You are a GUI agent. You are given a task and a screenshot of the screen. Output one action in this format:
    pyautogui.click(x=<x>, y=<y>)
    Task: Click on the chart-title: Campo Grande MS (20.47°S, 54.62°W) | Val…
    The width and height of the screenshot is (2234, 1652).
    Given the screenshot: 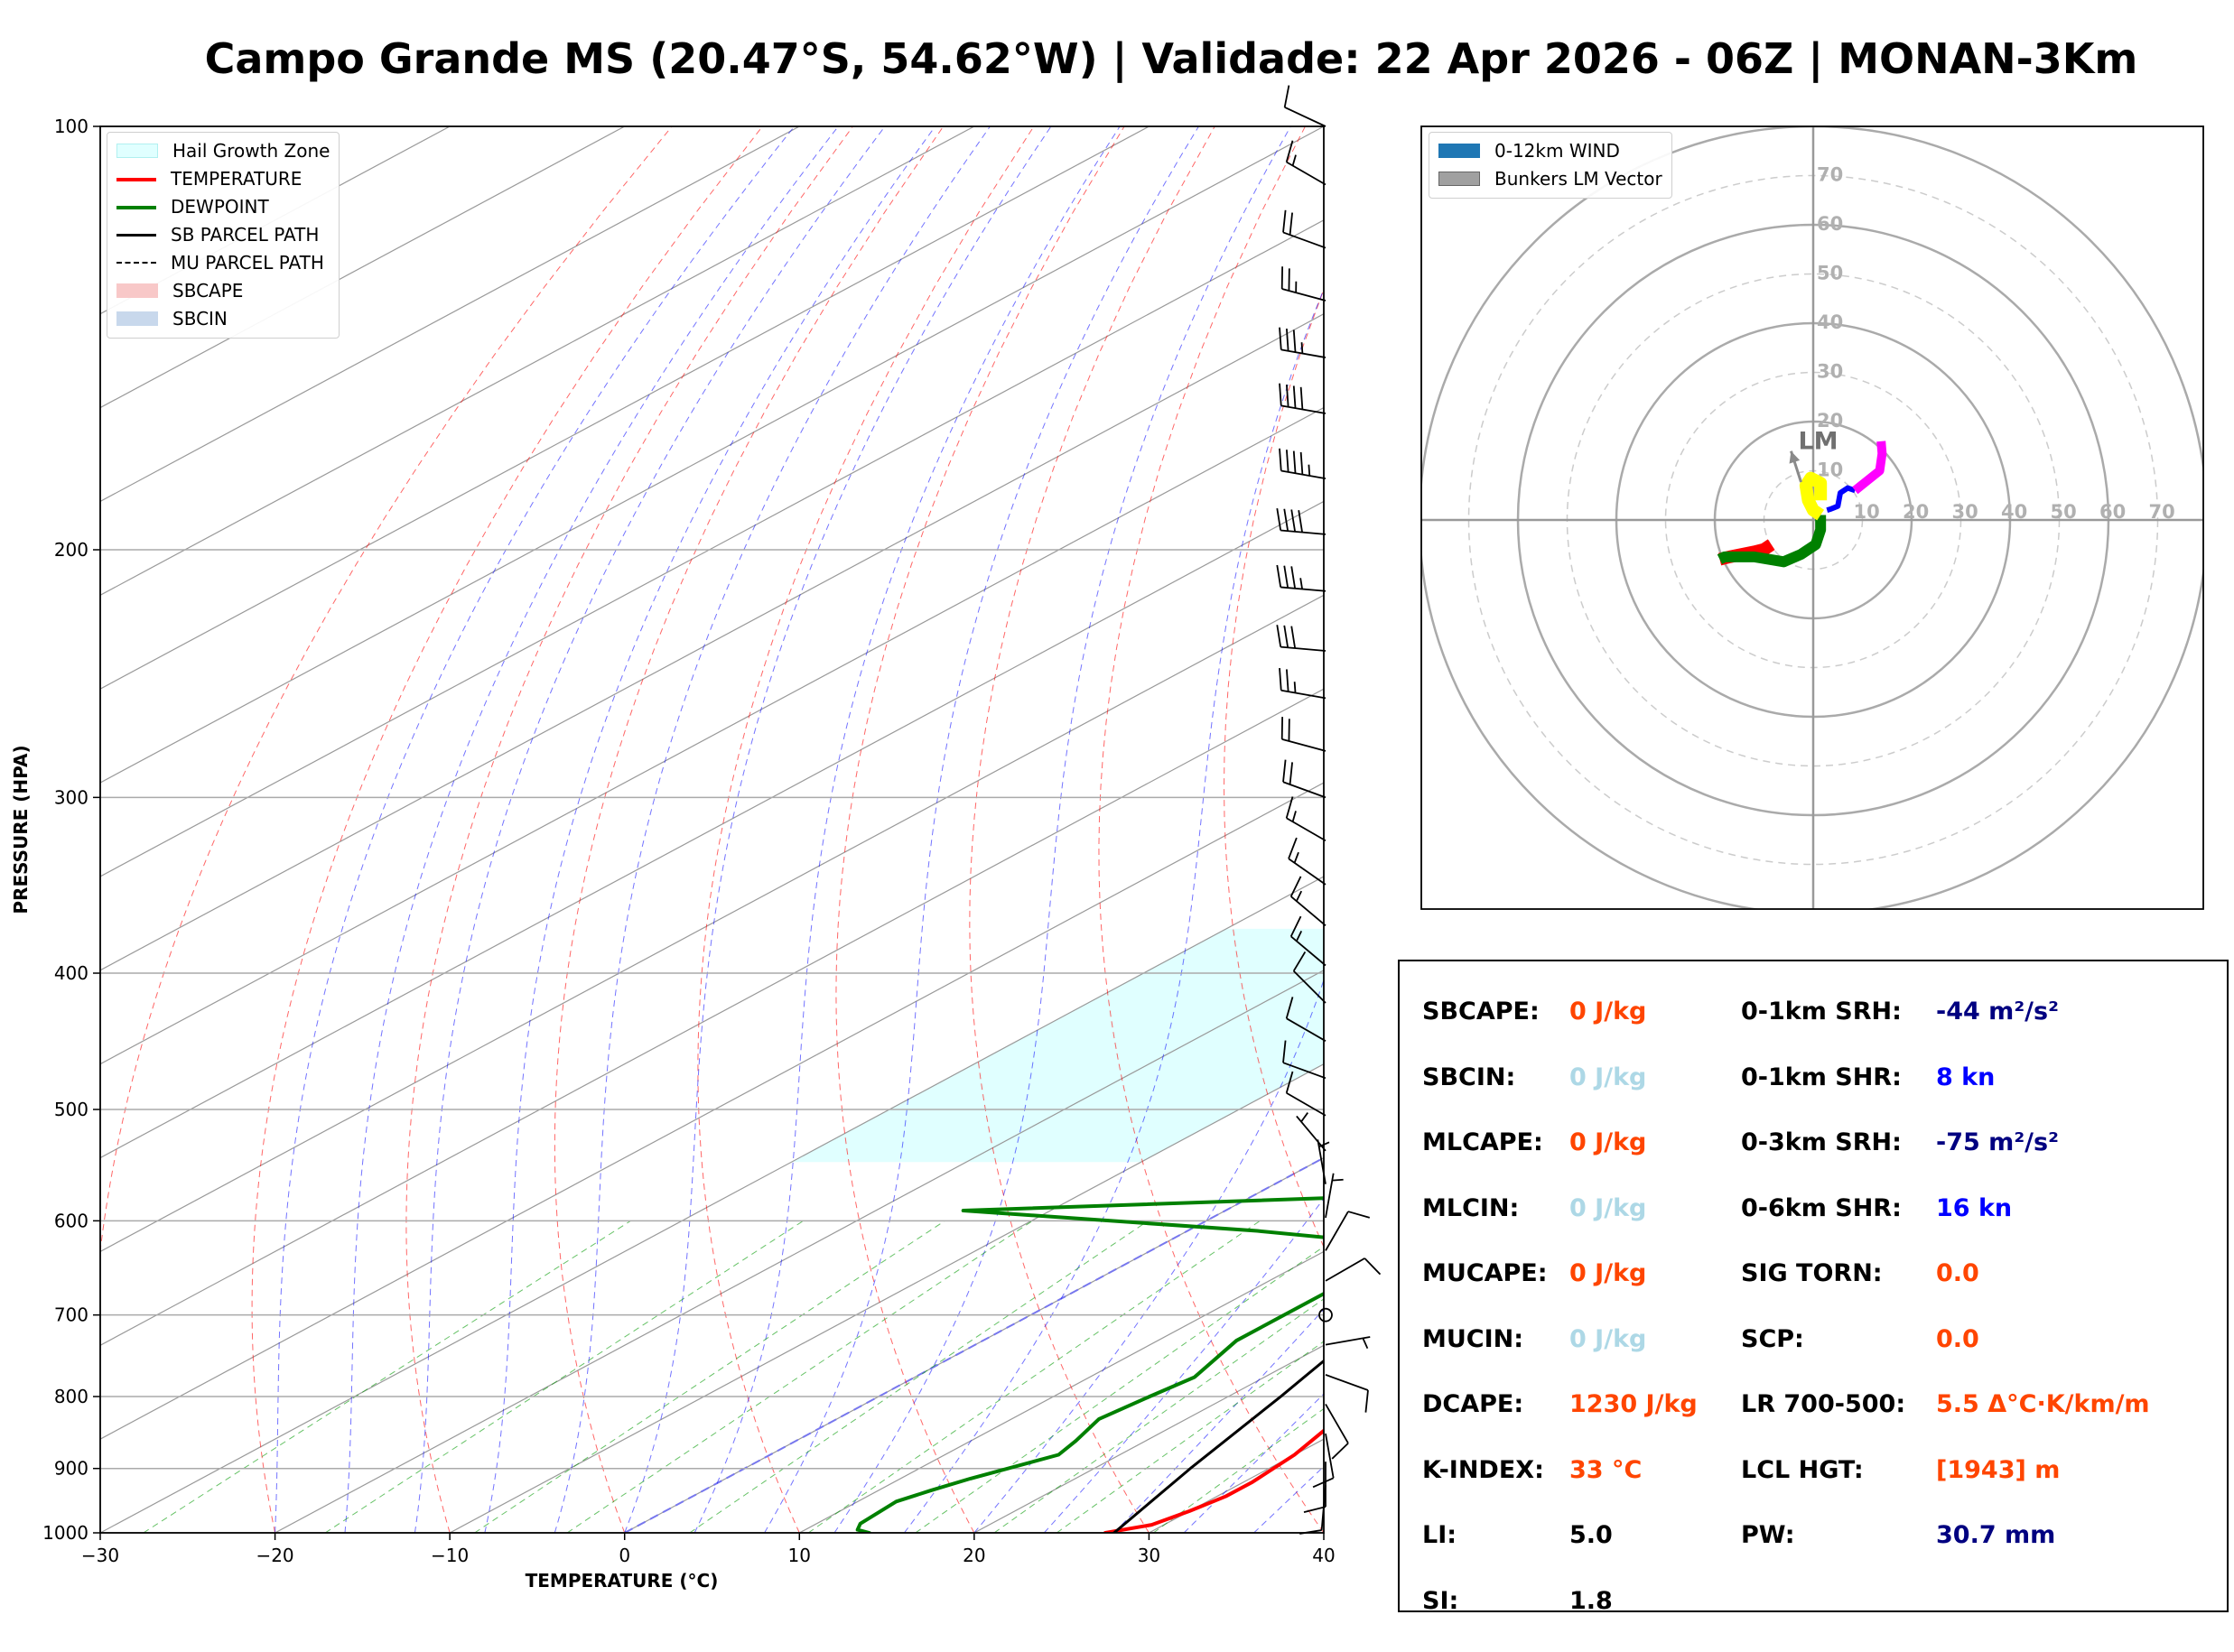 What is the action you would take?
    pyautogui.click(x=1171, y=58)
    